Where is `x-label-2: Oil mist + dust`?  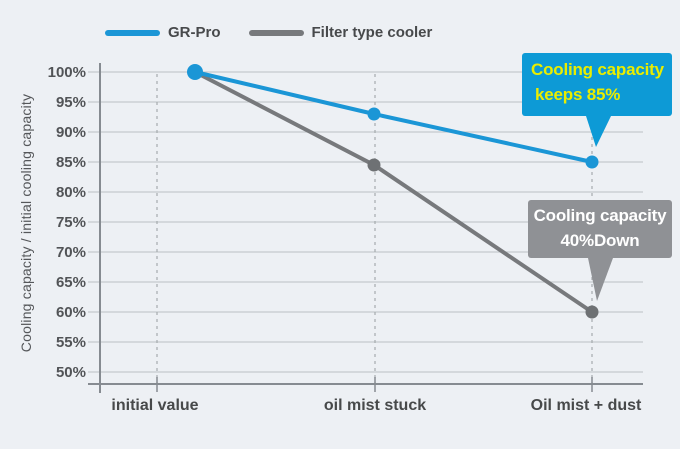 x-label-2: Oil mist + dust is located at coordinates (586, 405).